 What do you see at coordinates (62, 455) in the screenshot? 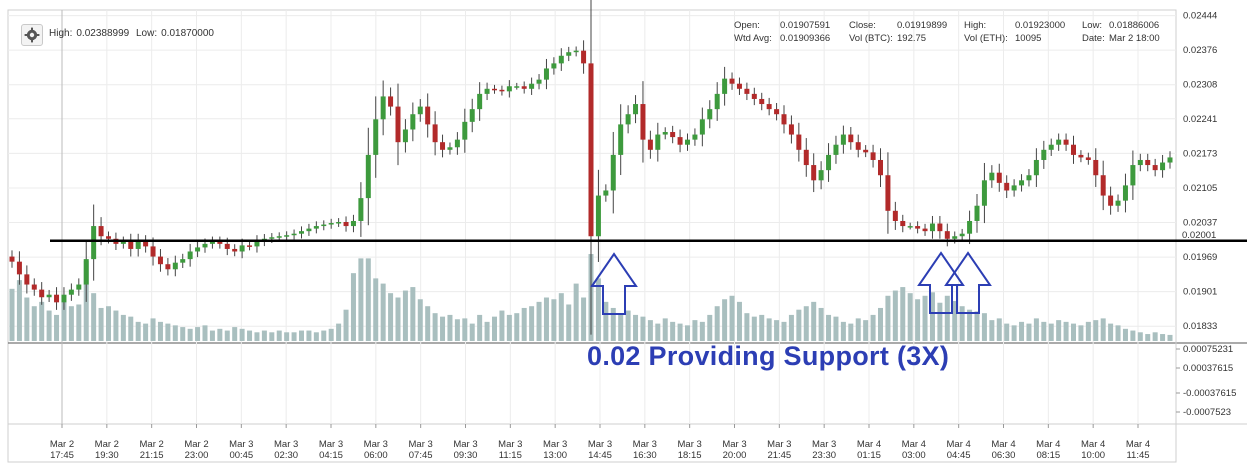
I see `x-tick-label-time: 17:45` at bounding box center [62, 455].